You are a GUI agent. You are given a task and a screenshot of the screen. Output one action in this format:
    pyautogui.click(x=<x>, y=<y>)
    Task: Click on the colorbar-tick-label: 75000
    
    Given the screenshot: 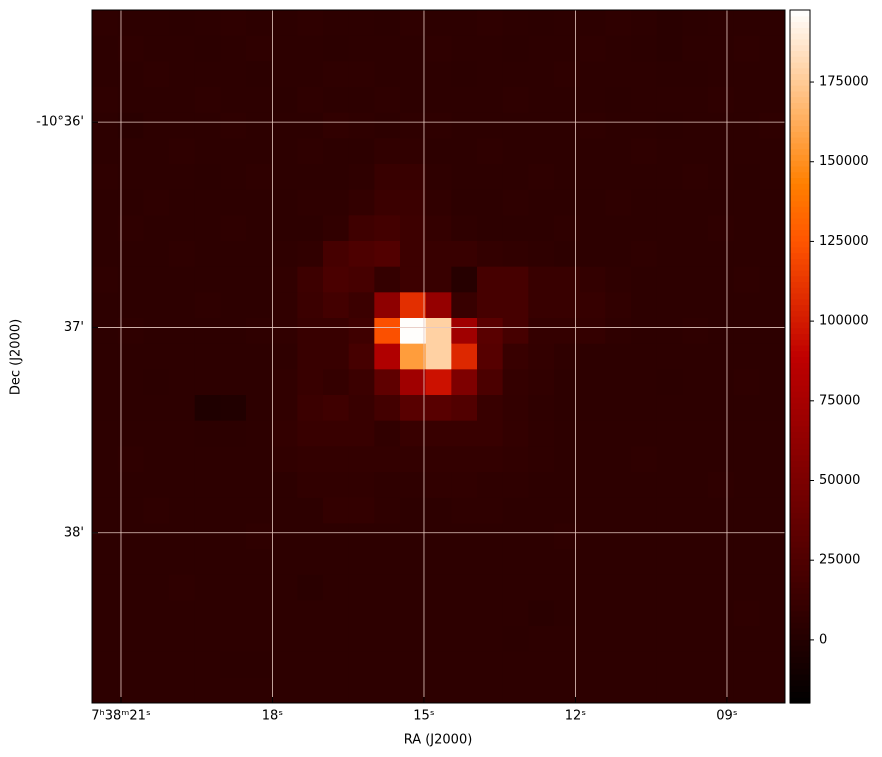 What is the action you would take?
    pyautogui.click(x=839, y=400)
    